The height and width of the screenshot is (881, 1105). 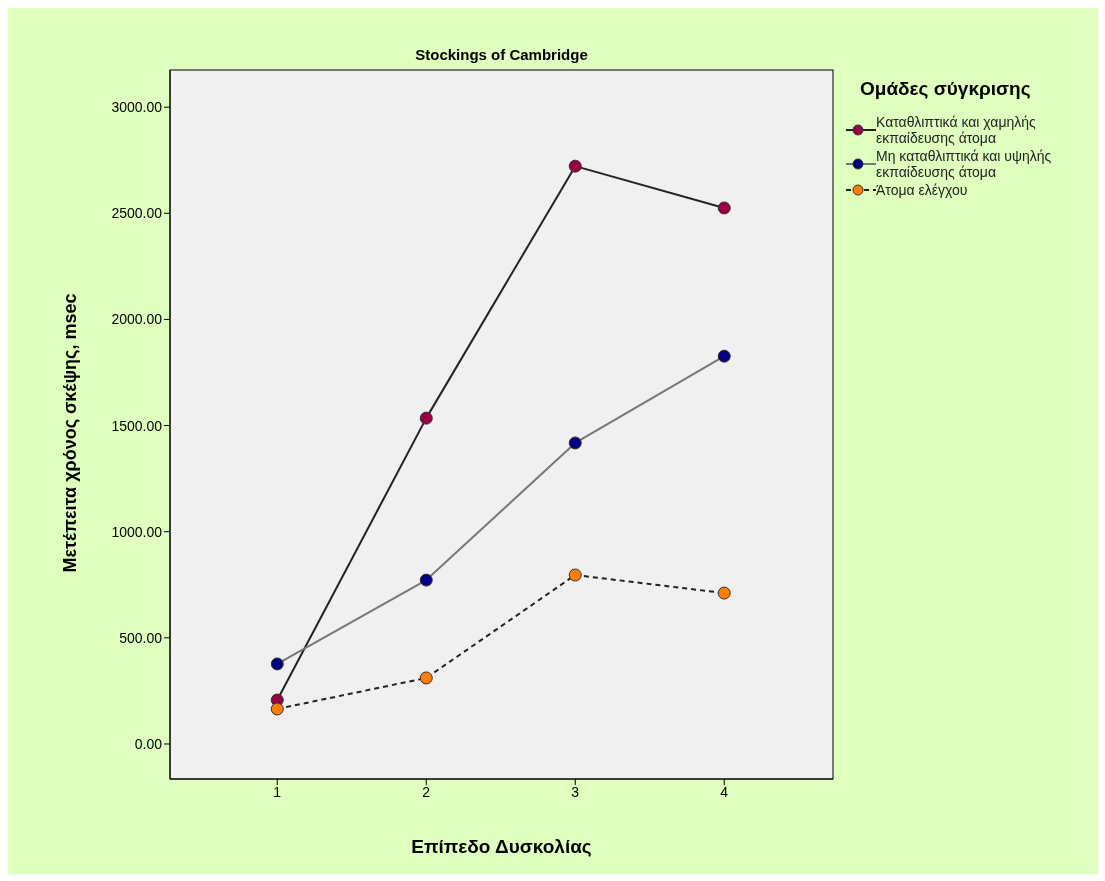 I want to click on y-tick-label: 500.00, so click(x=141, y=637).